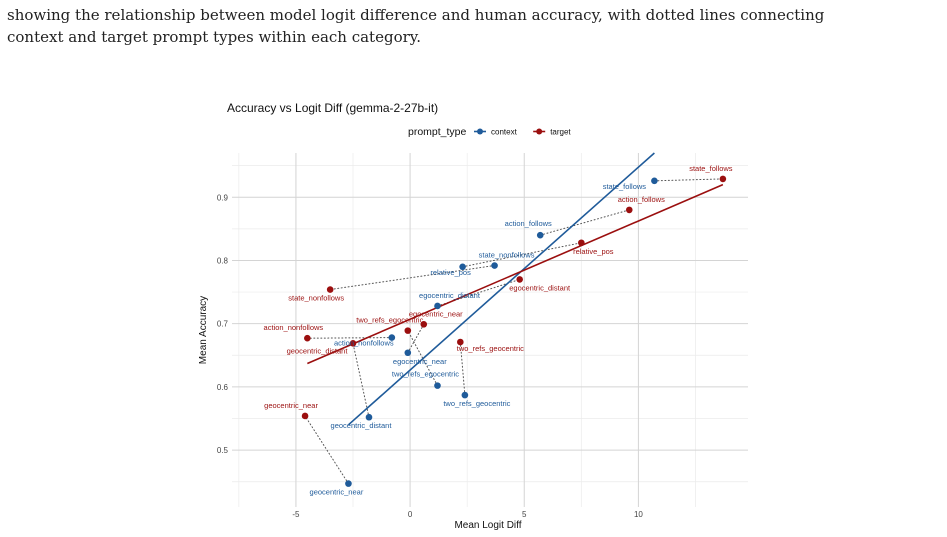 The height and width of the screenshot is (537, 947). Describe the element at coordinates (337, 492) in the screenshot. I see `label-context-geocentric_near: geocentric_near` at that location.